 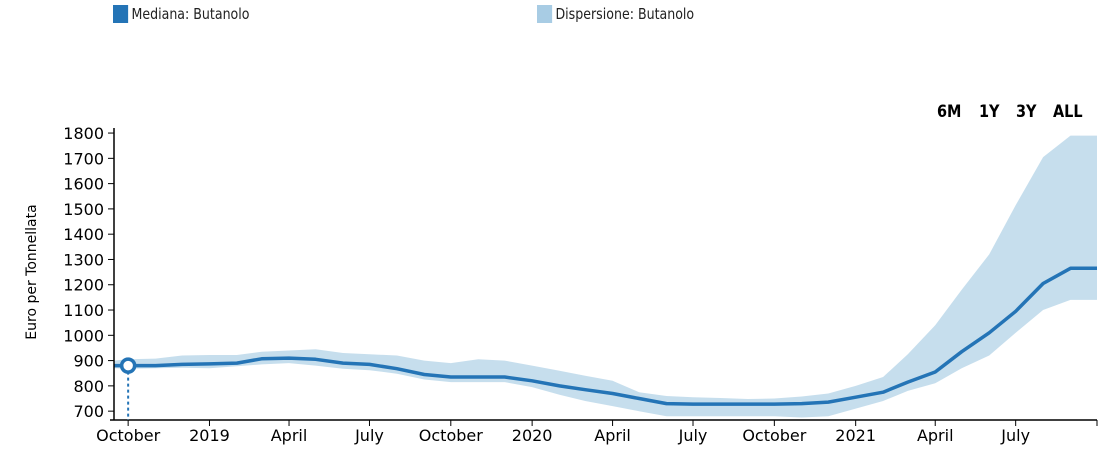 I want to click on legend-label-mediana: Mediana: Butanolo, so click(x=190, y=14).